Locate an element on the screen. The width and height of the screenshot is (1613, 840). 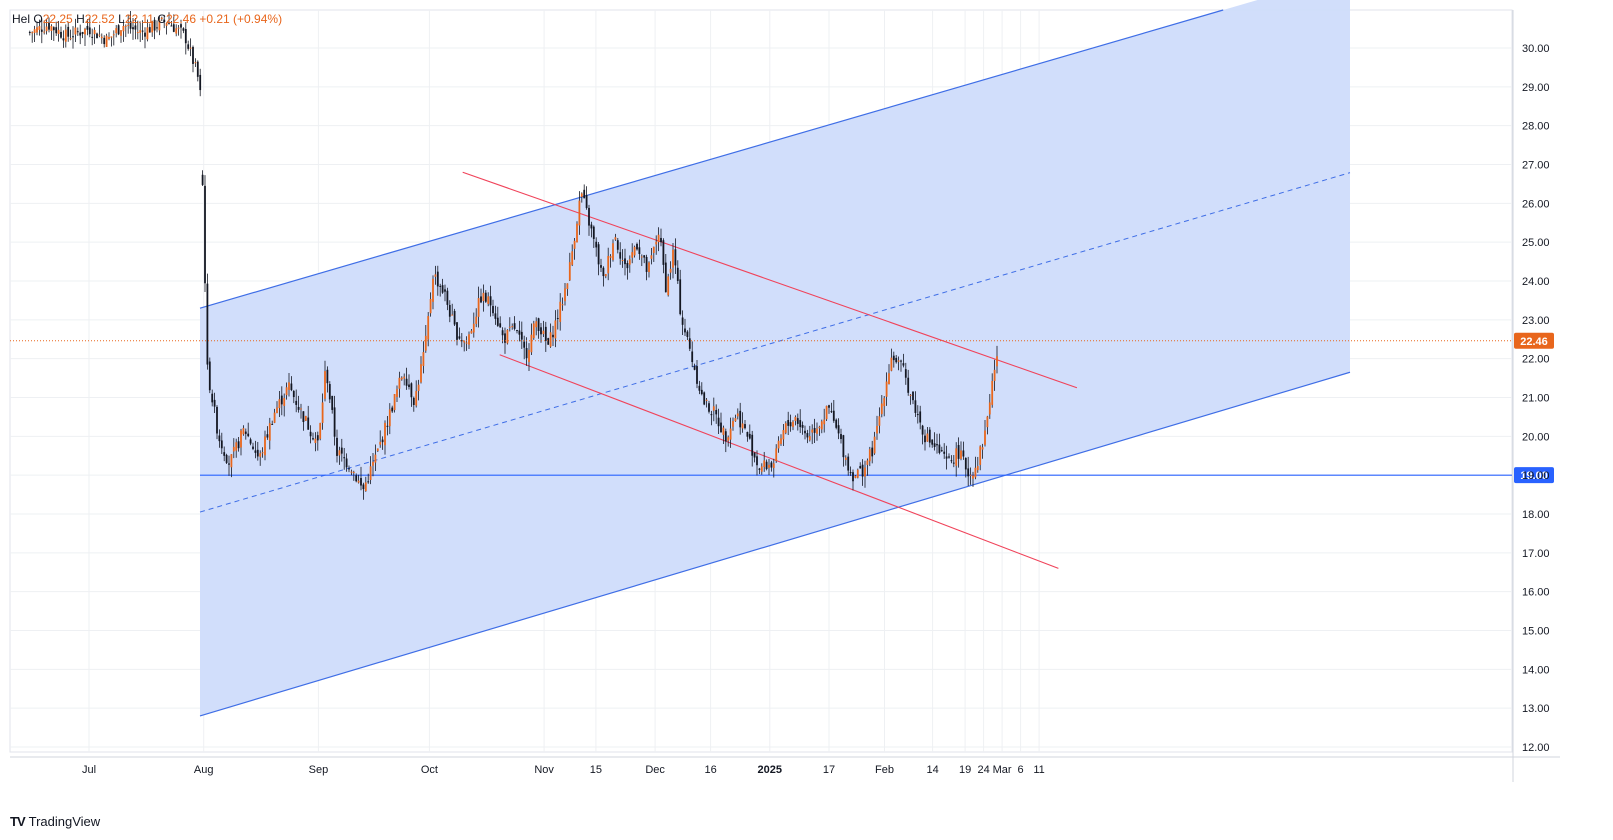
symbol-name: Hel is located at coordinates (21, 19).